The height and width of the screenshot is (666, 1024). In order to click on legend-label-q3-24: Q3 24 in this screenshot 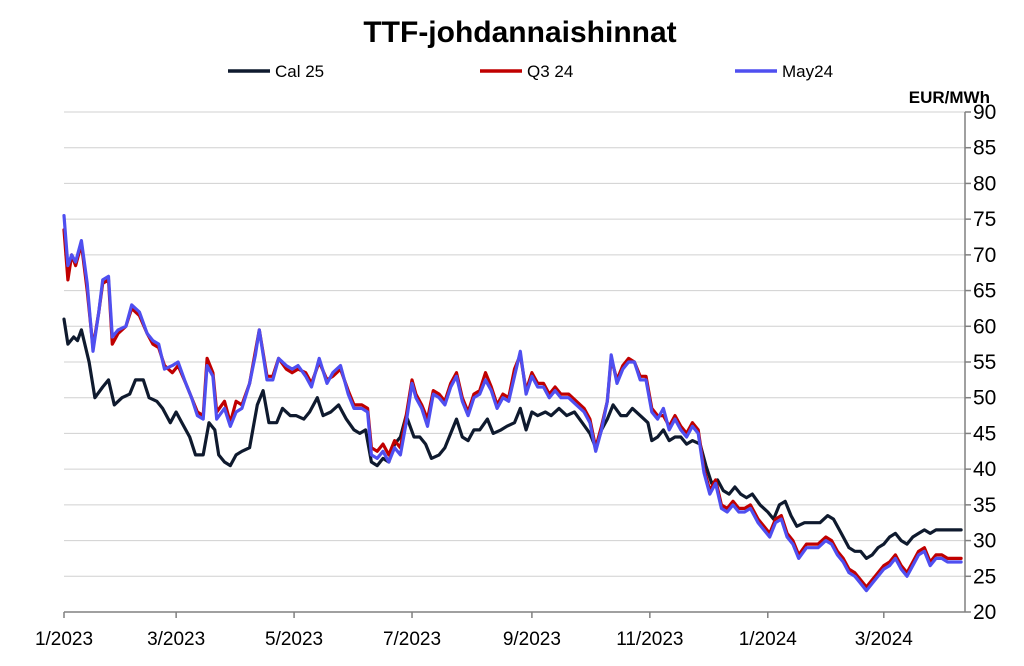, I will do `click(550, 71)`.